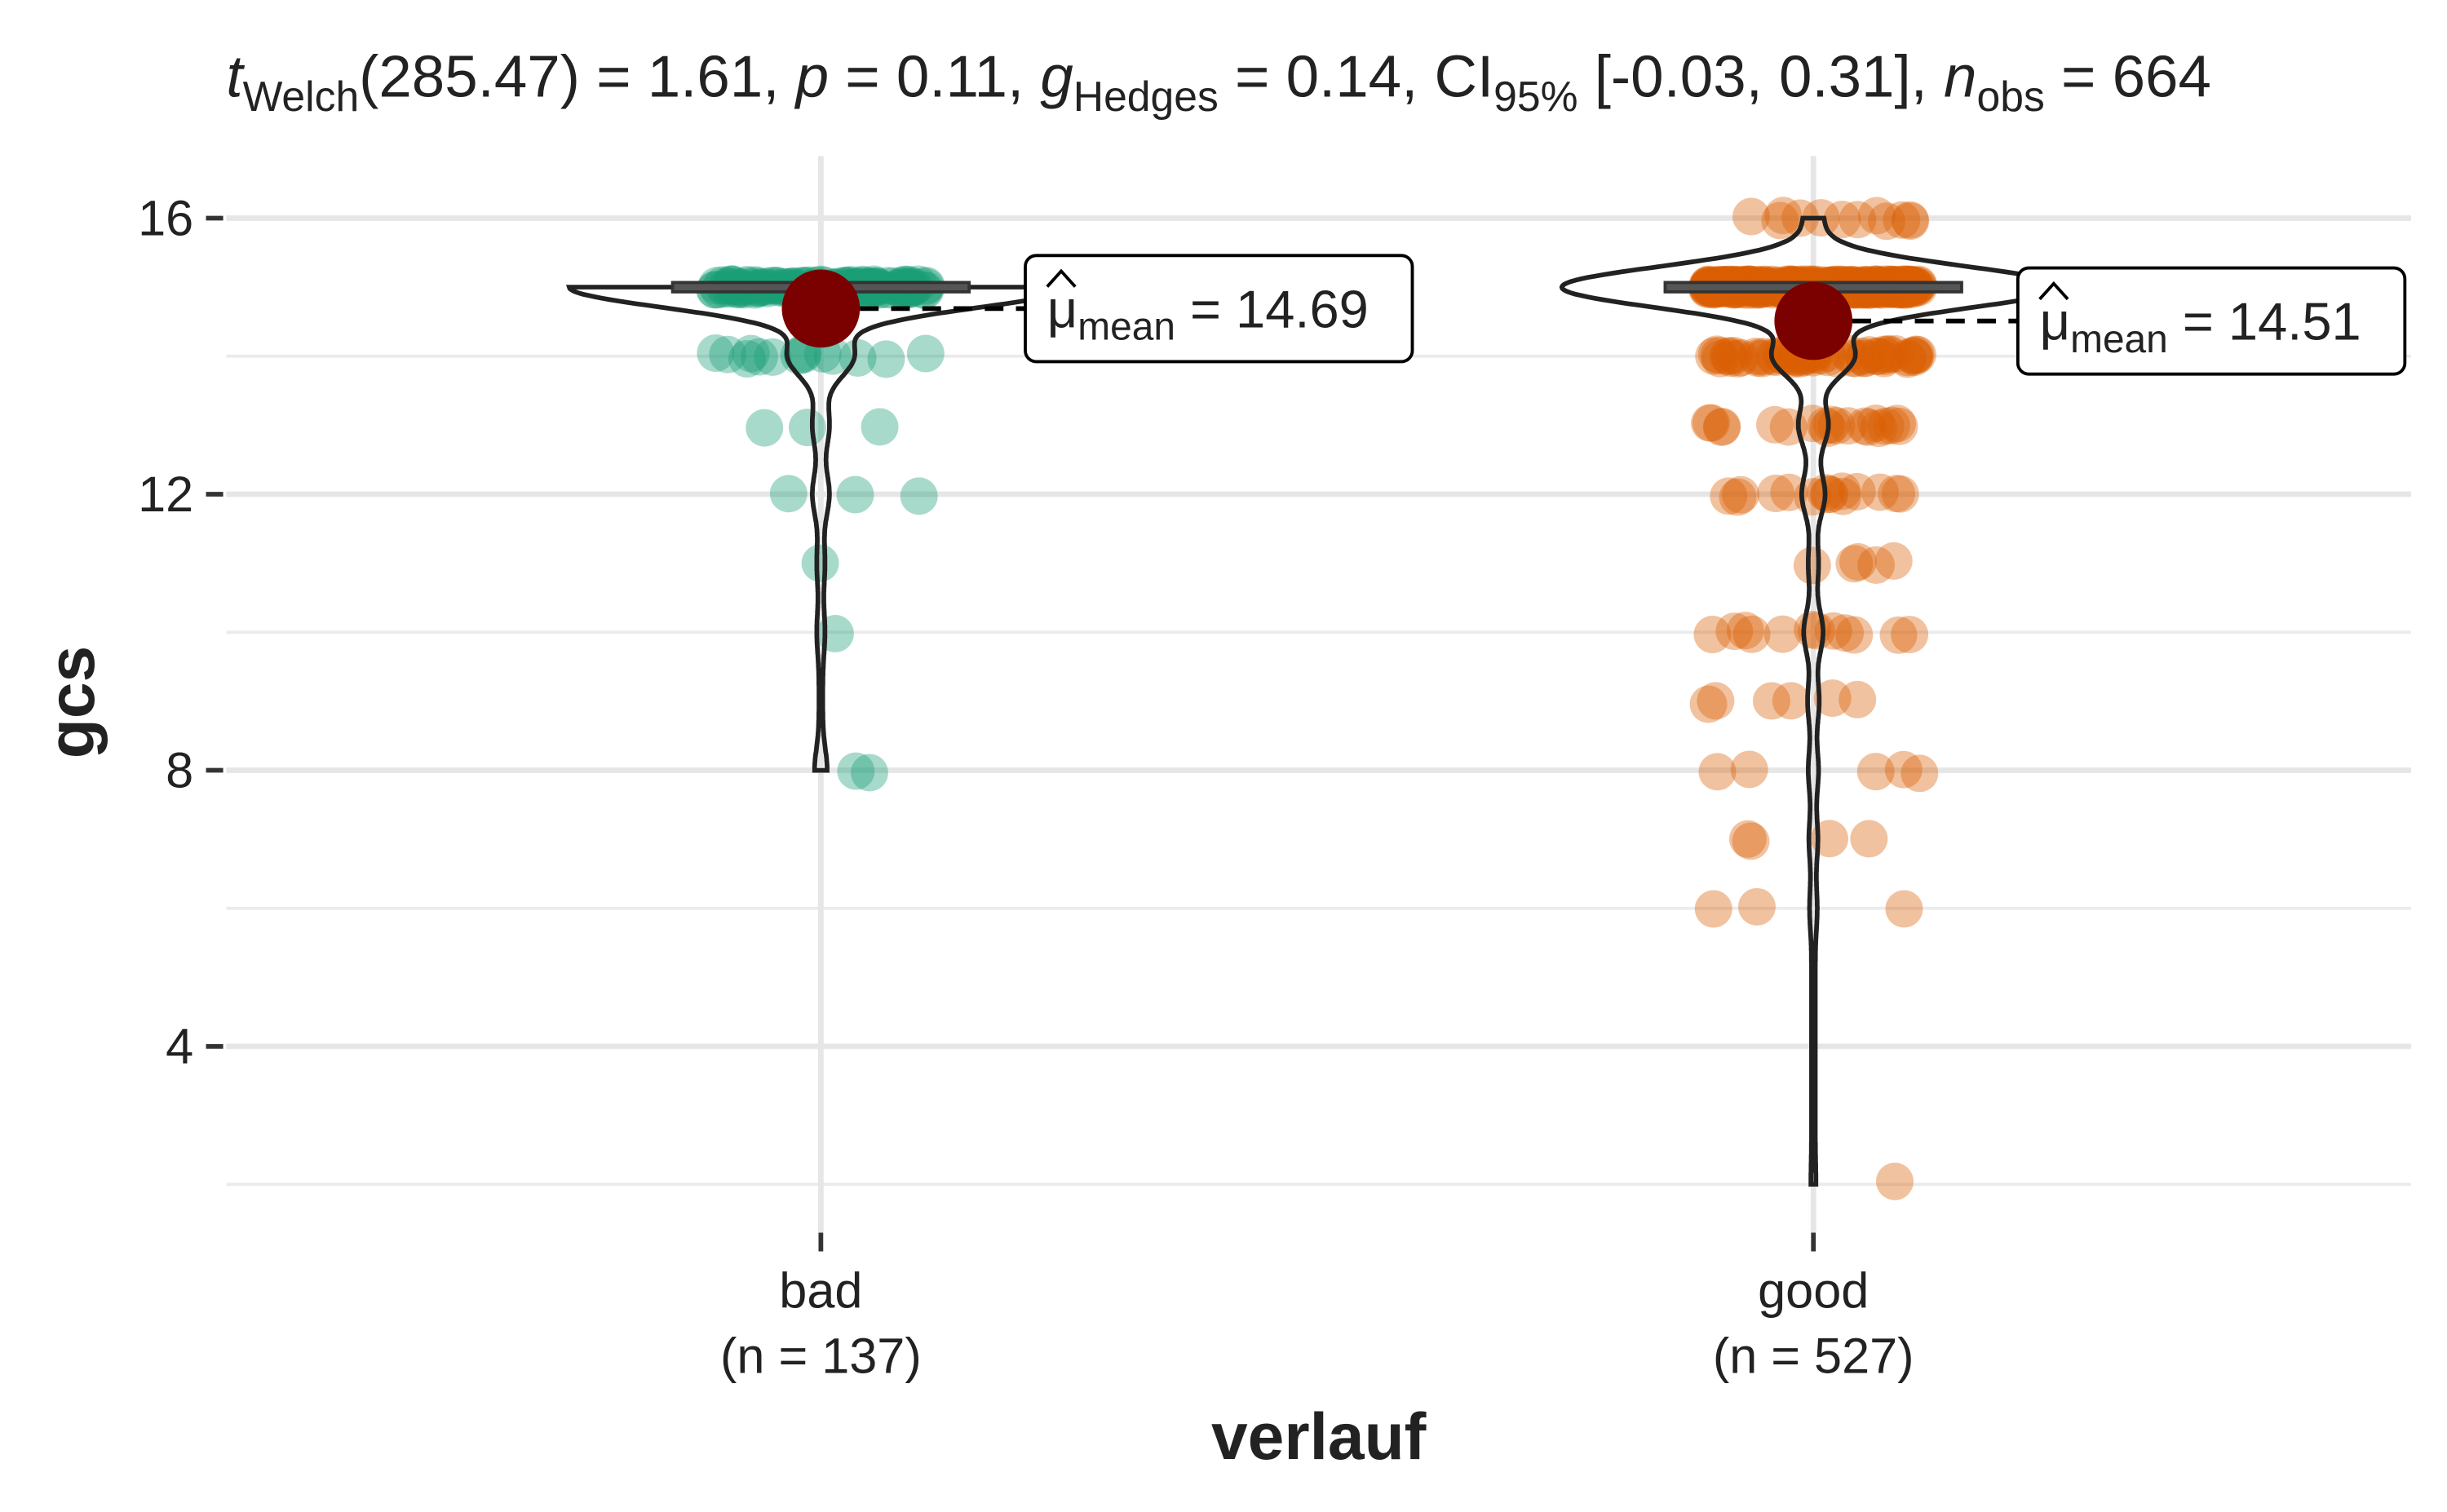 The width and height of the screenshot is (2447, 1512). I want to click on mean-point, so click(1813, 320).